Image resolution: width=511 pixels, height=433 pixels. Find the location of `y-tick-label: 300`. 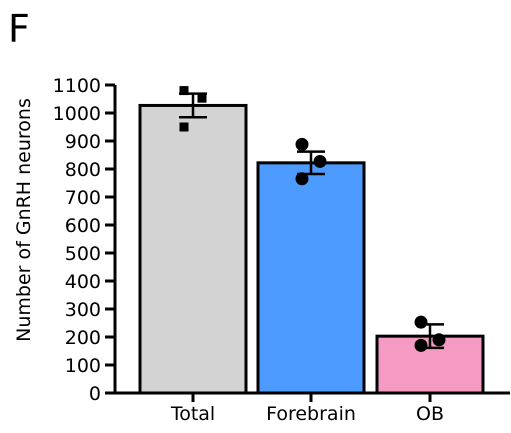

y-tick-label: 300 is located at coordinates (83, 310).